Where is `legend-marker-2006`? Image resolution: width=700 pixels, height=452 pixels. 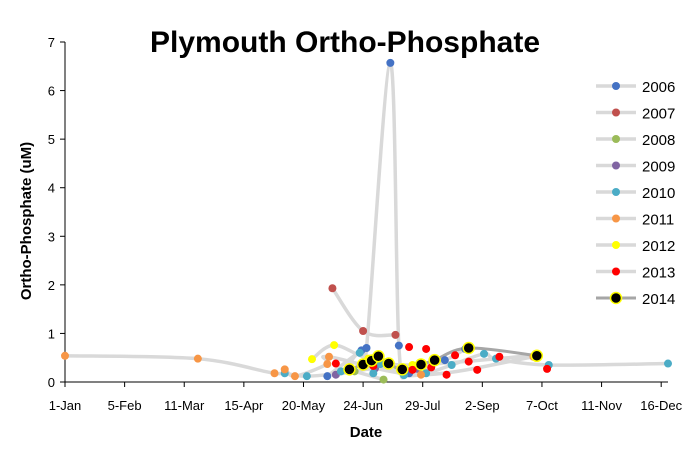 legend-marker-2006 is located at coordinates (616, 86).